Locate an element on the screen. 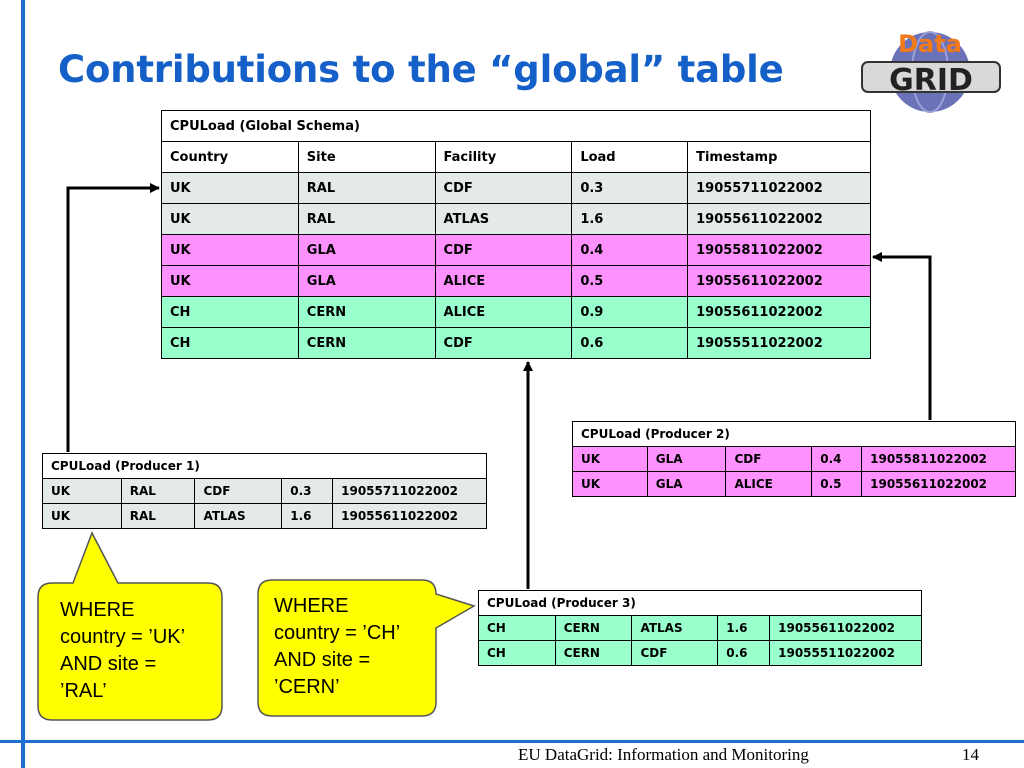  svg-text: Data is located at coordinates (930, 44).